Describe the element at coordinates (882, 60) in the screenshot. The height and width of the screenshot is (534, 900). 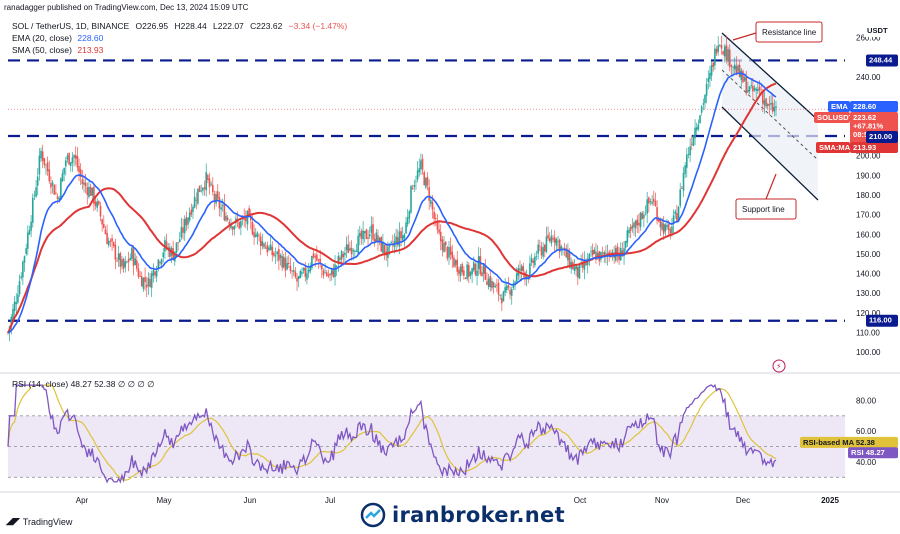
I see `level-248-tag: 248.44` at that location.